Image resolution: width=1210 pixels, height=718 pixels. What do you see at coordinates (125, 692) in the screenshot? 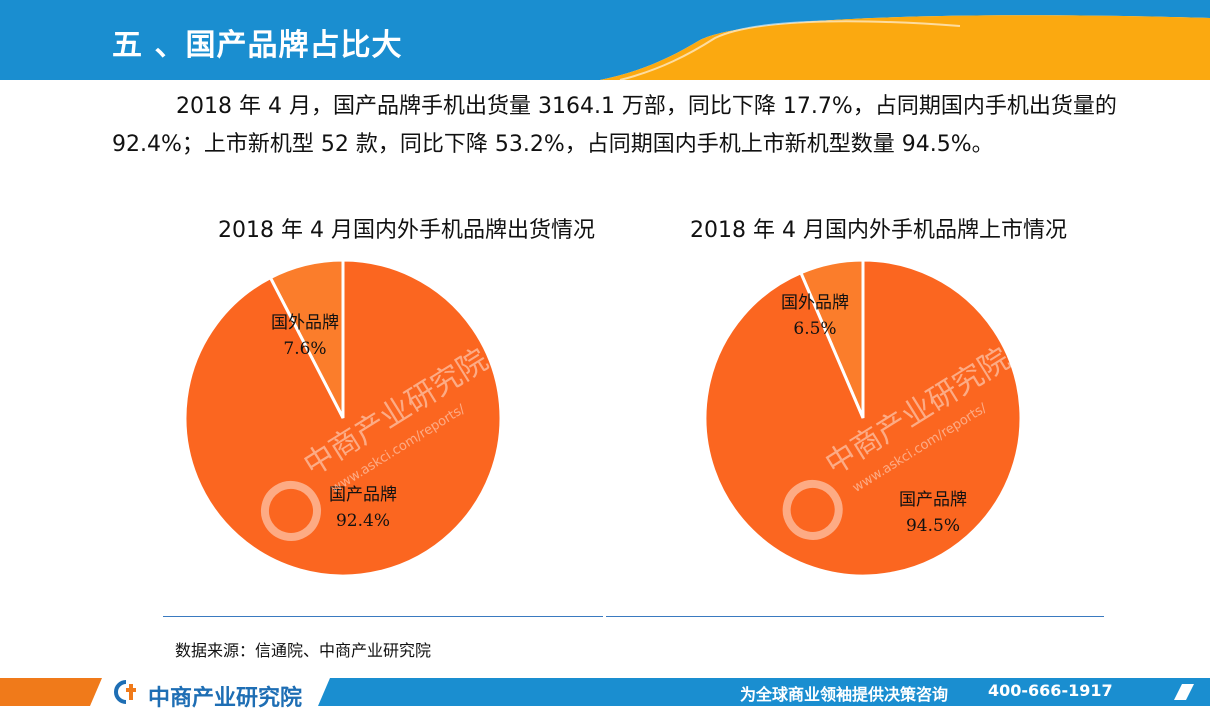
I see `footer-logo-icon` at bounding box center [125, 692].